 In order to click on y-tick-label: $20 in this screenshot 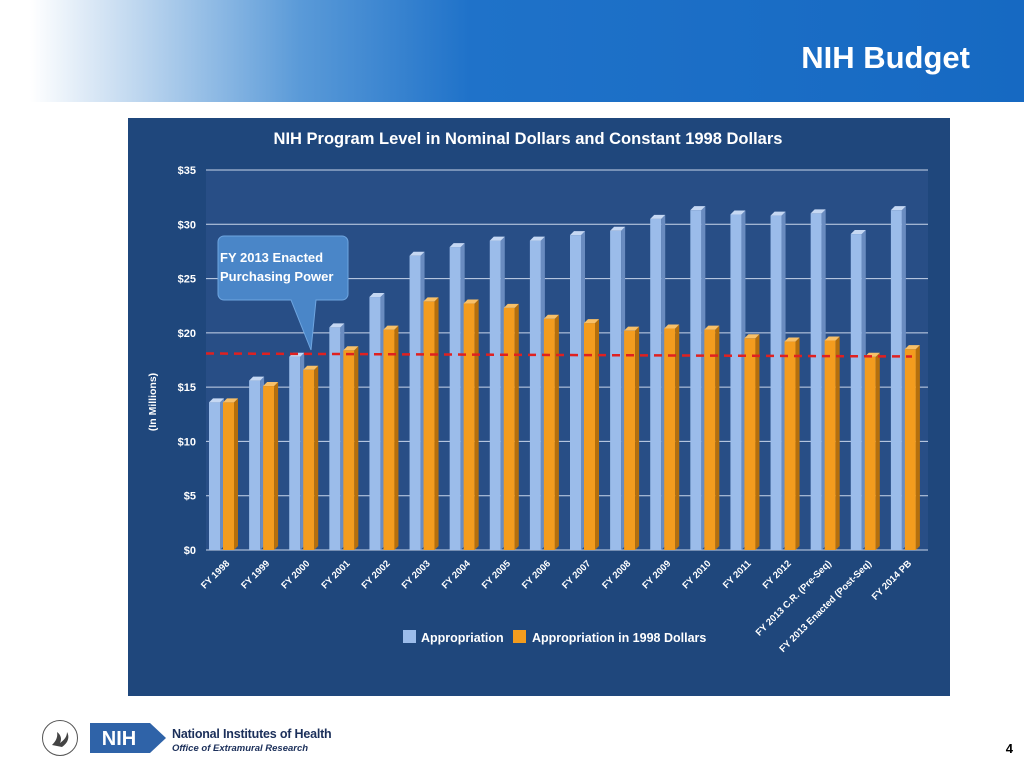, I will do `click(187, 334)`.